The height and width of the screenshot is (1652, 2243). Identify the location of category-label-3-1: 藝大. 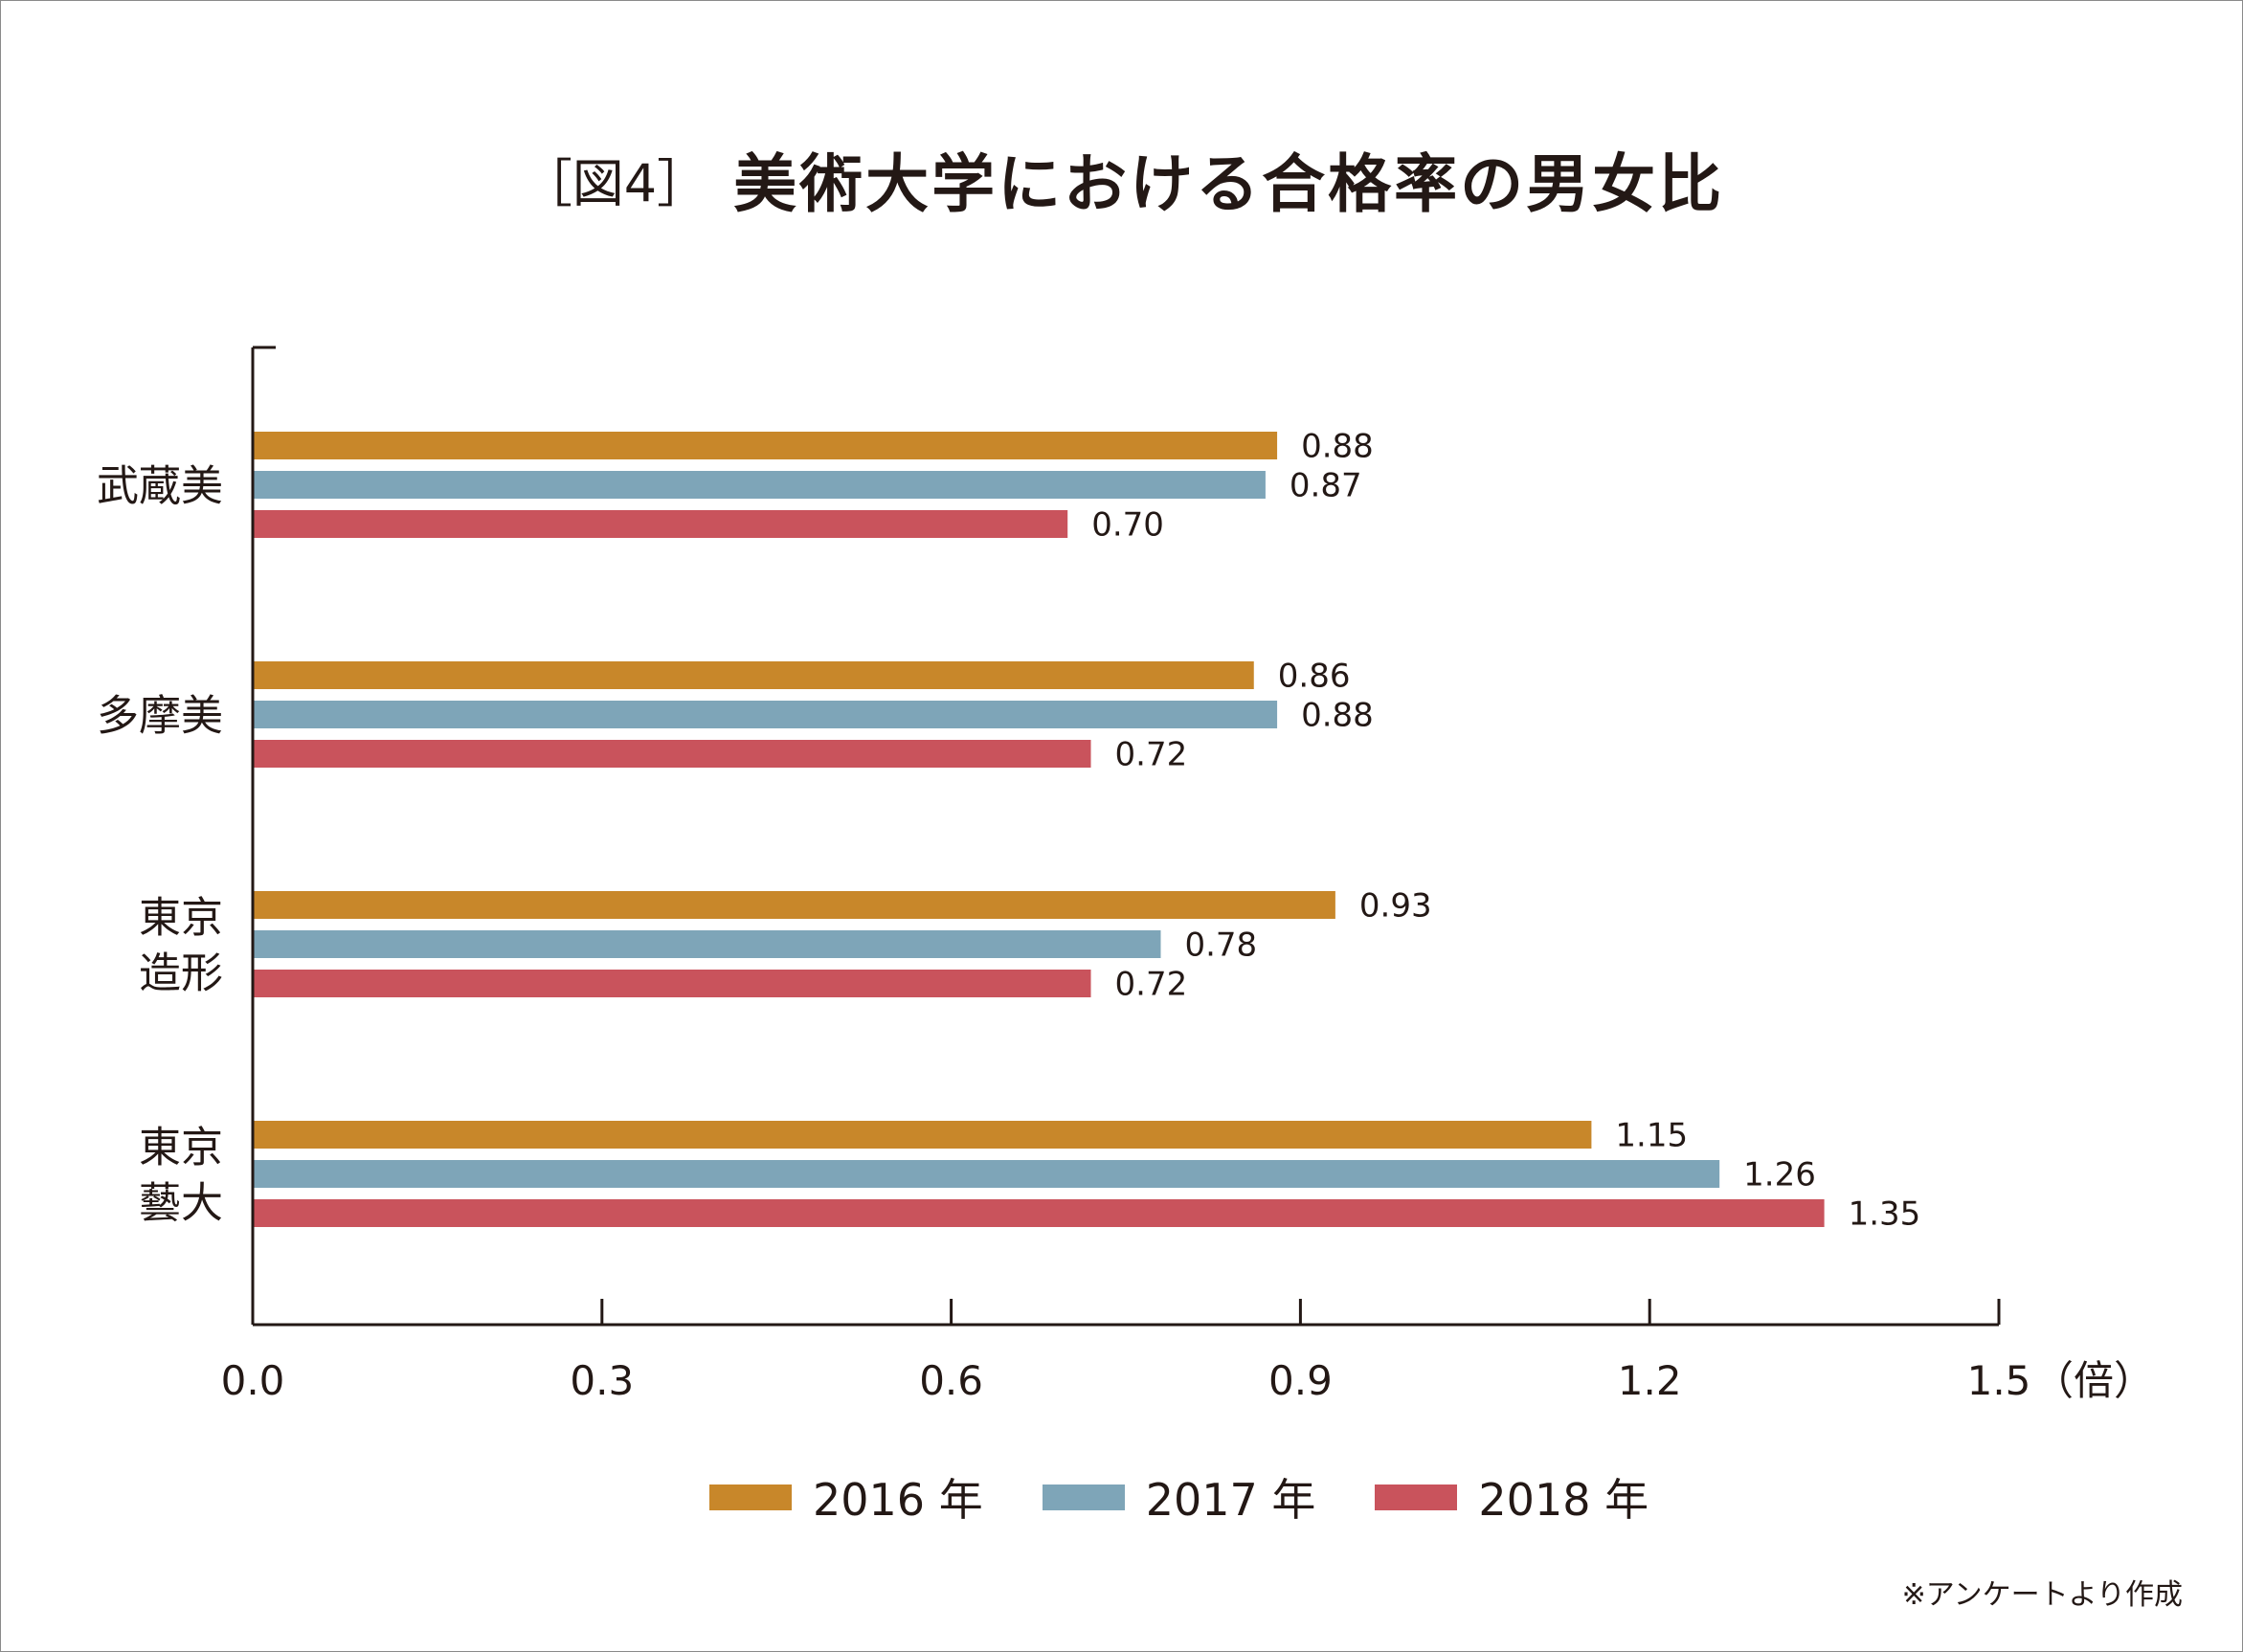
(181, 1203).